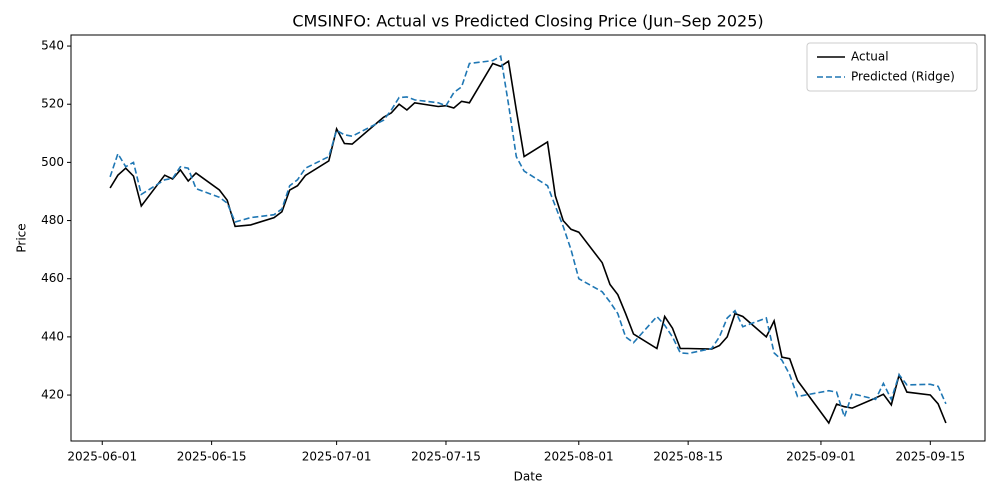 This screenshot has width=1000, height=504. What do you see at coordinates (52, 162) in the screenshot?
I see `y-tick-label: 500` at bounding box center [52, 162].